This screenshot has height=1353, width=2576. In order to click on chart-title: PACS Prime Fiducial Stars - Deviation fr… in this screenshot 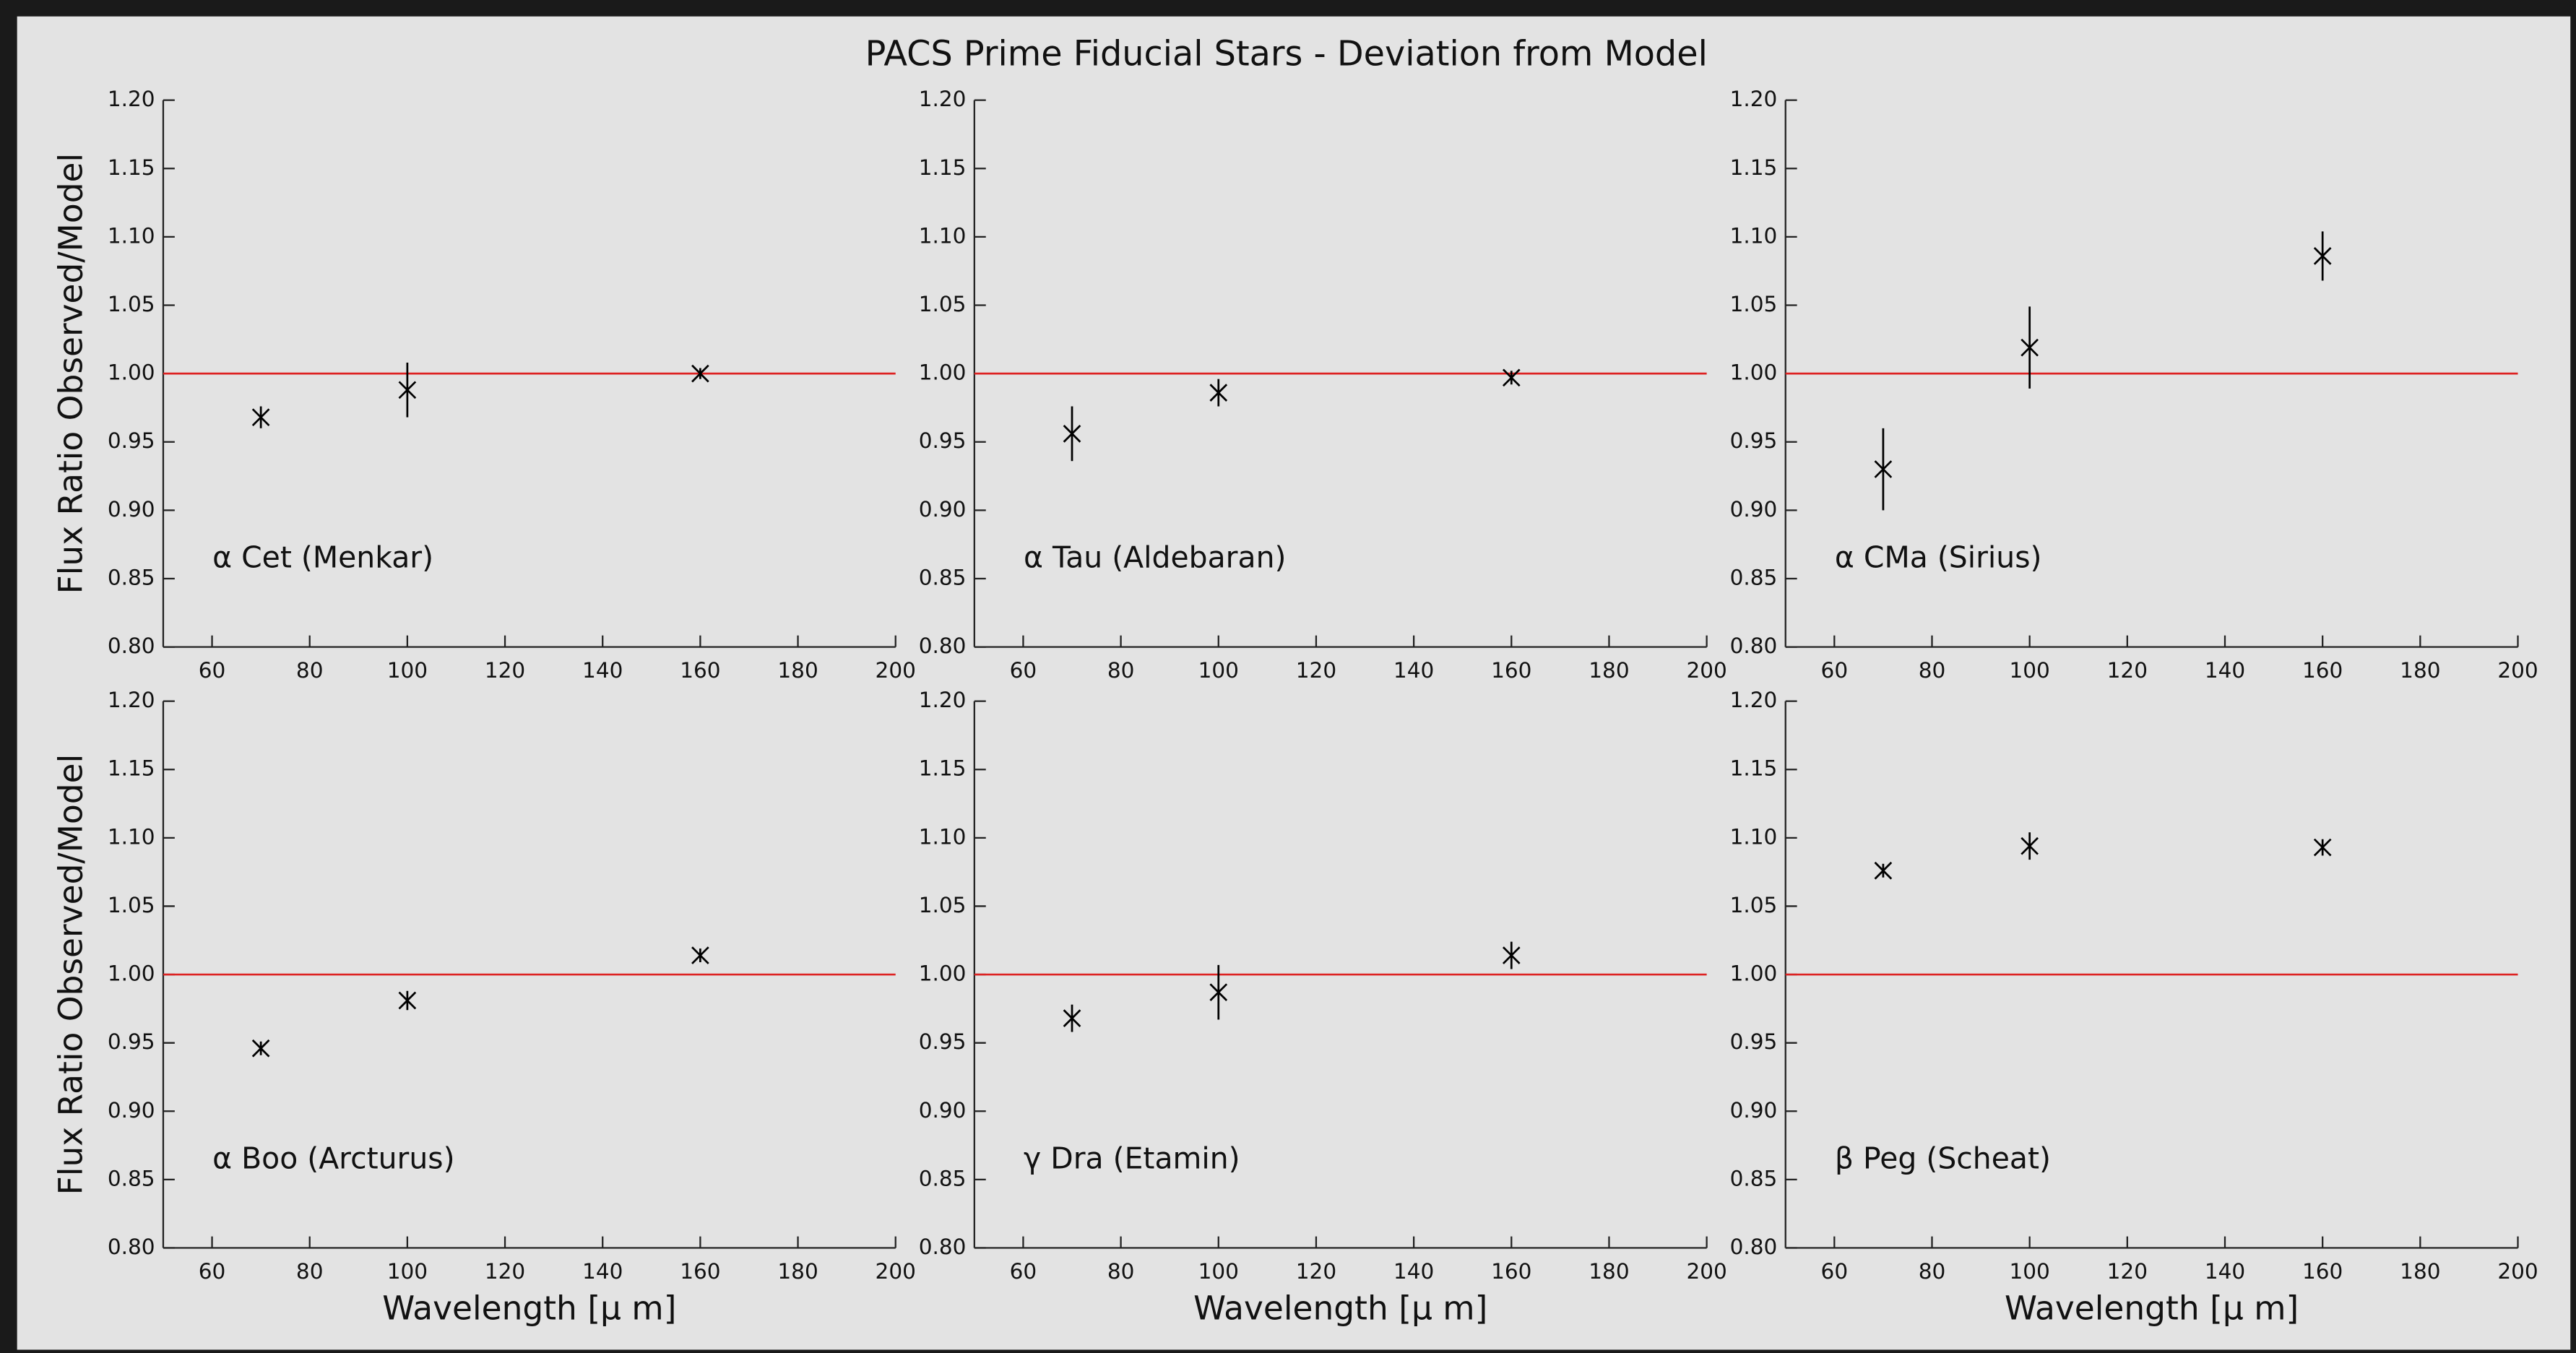, I will do `click(1286, 54)`.